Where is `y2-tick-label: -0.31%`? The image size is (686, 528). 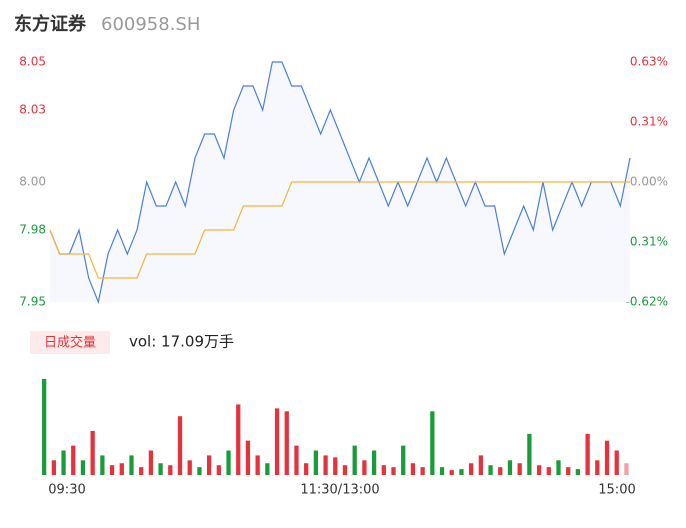
y2-tick-label: -0.31% is located at coordinates (647, 242).